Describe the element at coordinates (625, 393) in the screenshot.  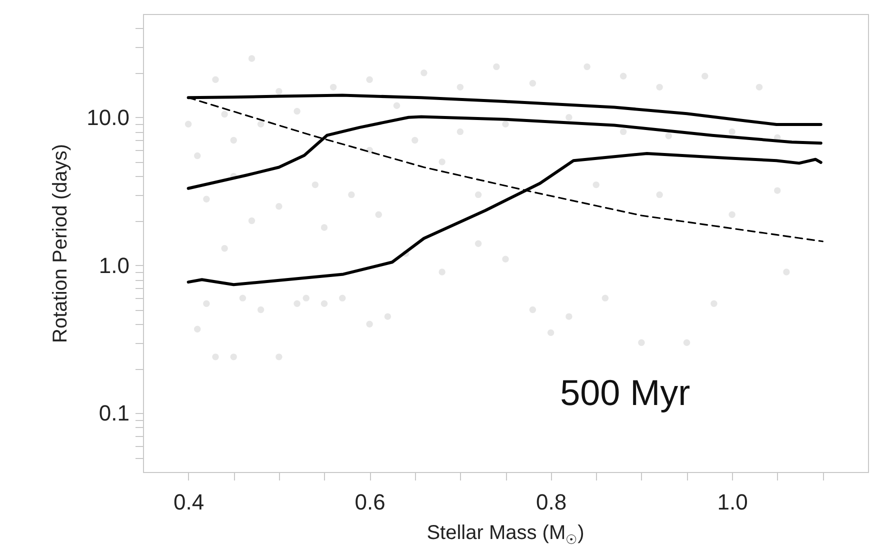
I see `annotation: 500 Myr` at that location.